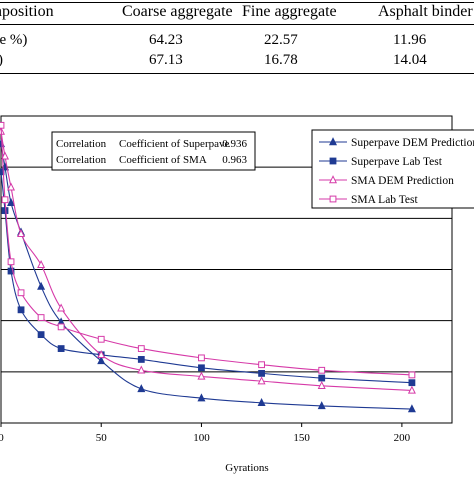 The width and height of the screenshot is (474, 479). I want to click on legend-item: SMA DEM Prediction, so click(386, 181).